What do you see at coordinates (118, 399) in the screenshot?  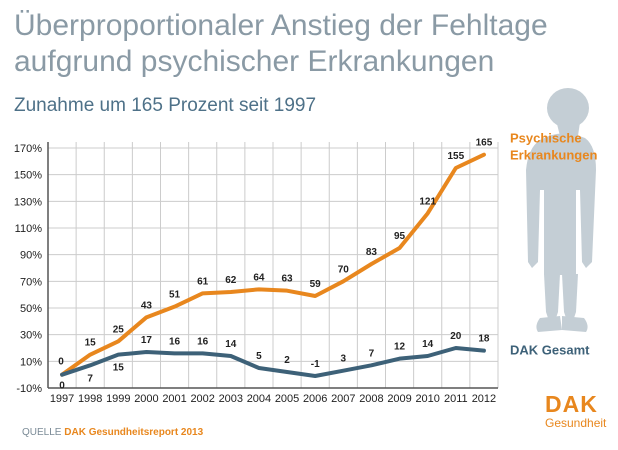 I see `x-tick-label: 1999` at bounding box center [118, 399].